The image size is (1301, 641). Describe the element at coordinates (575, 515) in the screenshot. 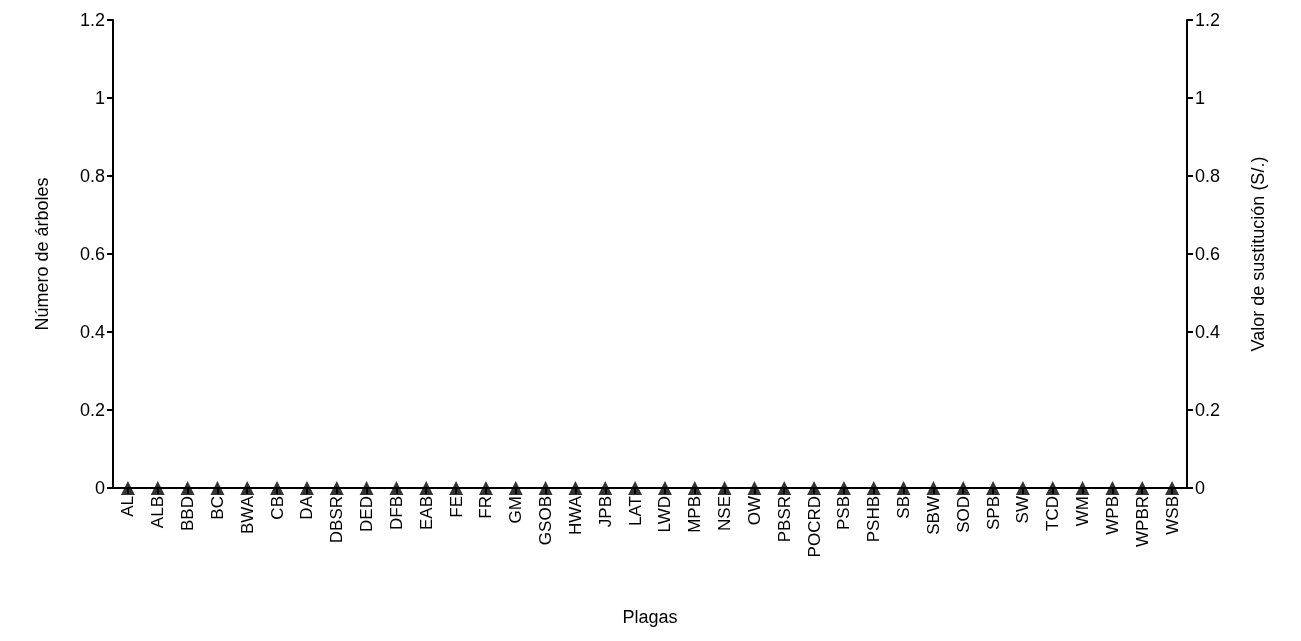

I see `x-tick-label: HWA` at that location.